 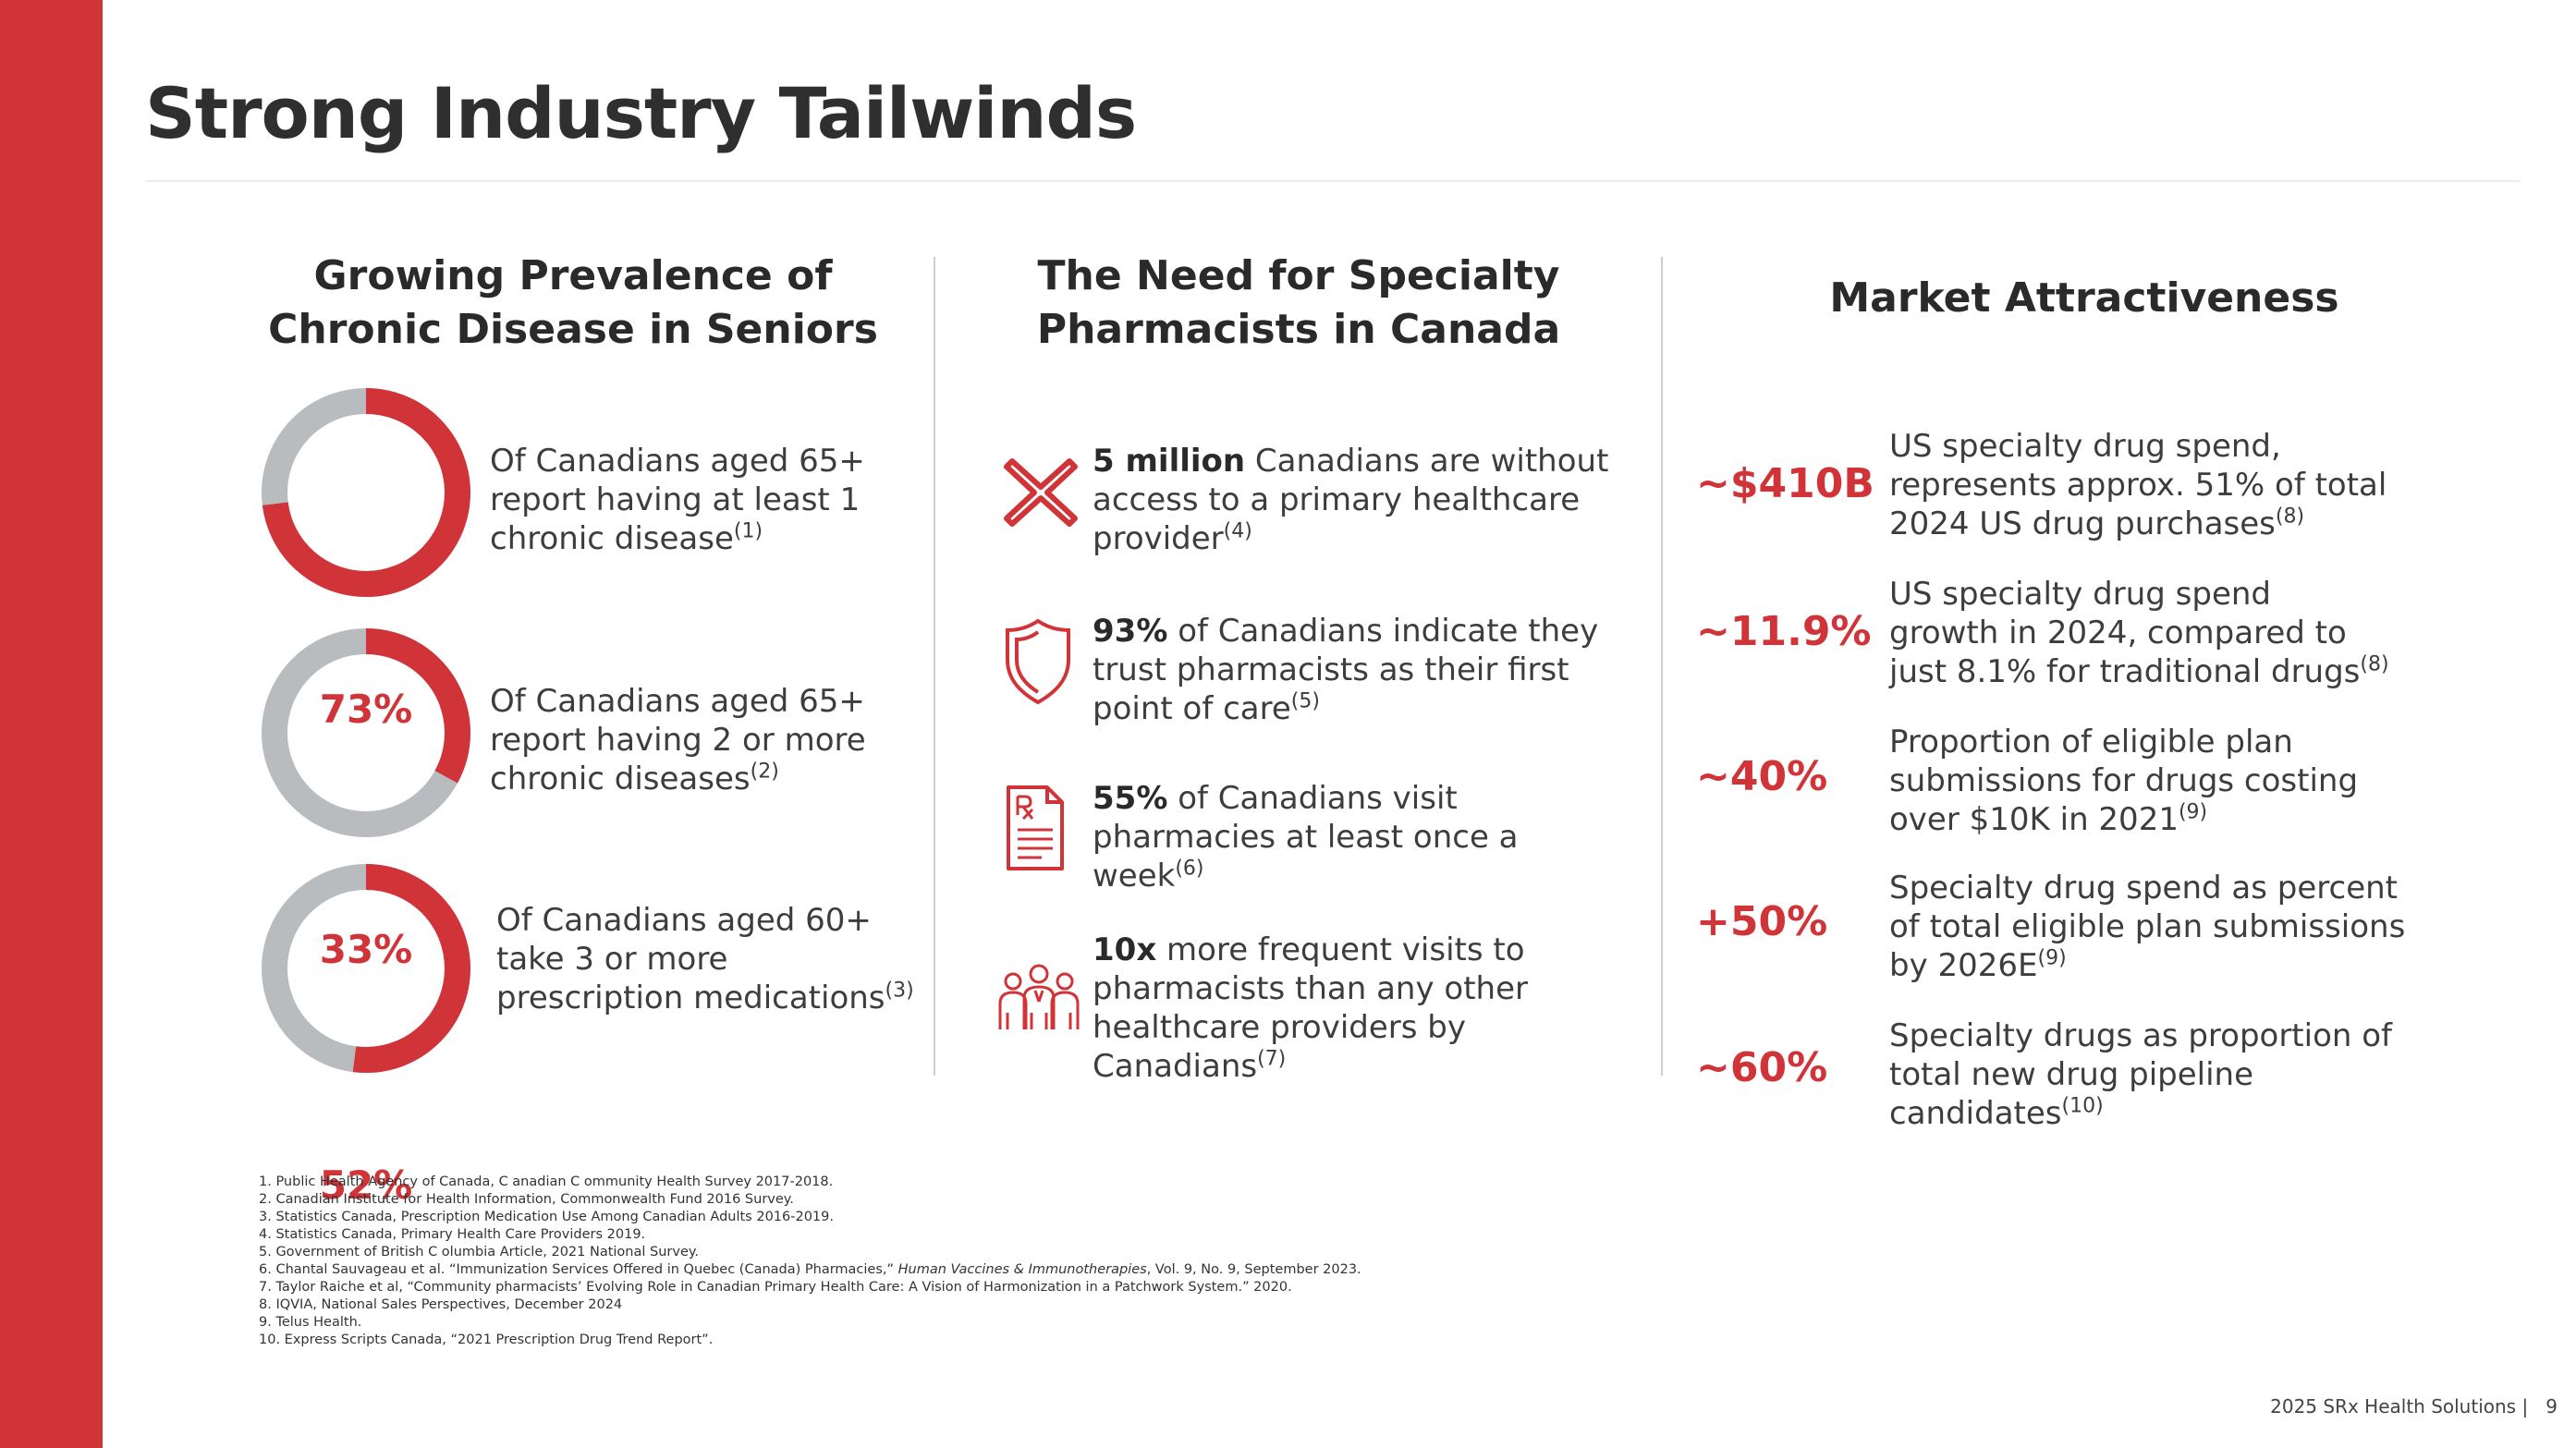 I want to click on seniors-heading-line2: Chronic Disease in Seniors, so click(x=573, y=329).